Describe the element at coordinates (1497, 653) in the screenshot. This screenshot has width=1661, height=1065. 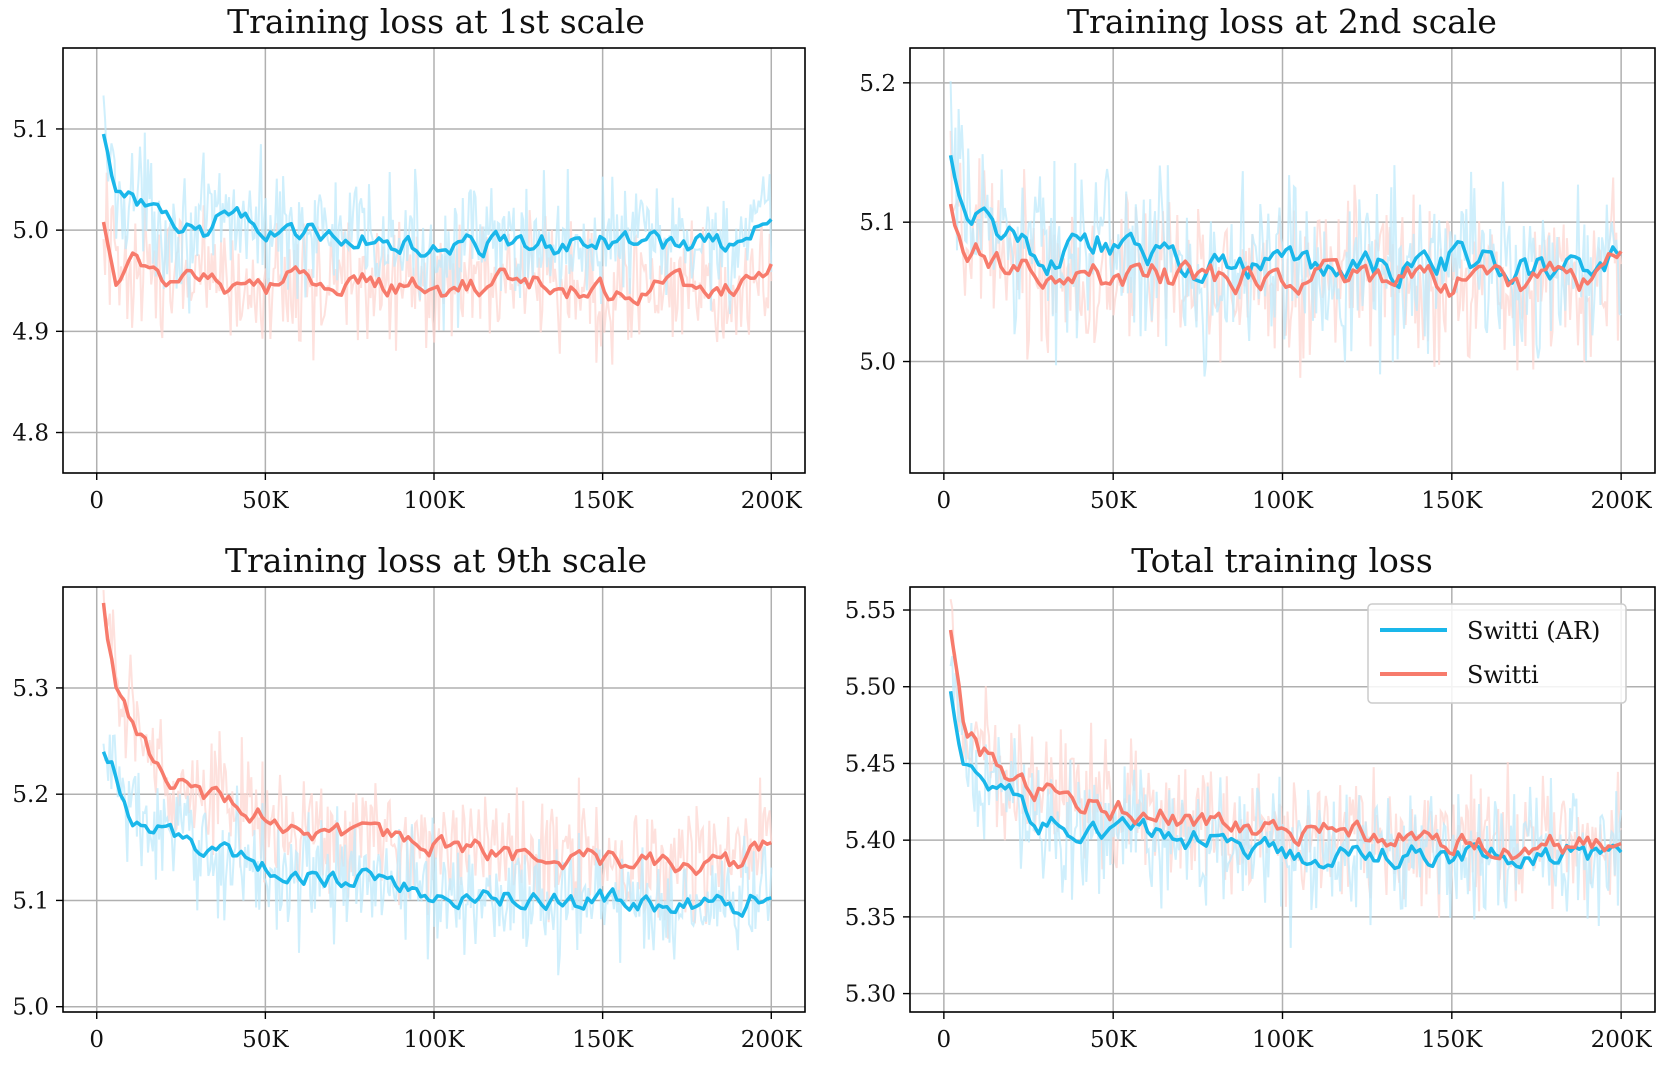
I see `legend: Switti (AR) Switti` at that location.